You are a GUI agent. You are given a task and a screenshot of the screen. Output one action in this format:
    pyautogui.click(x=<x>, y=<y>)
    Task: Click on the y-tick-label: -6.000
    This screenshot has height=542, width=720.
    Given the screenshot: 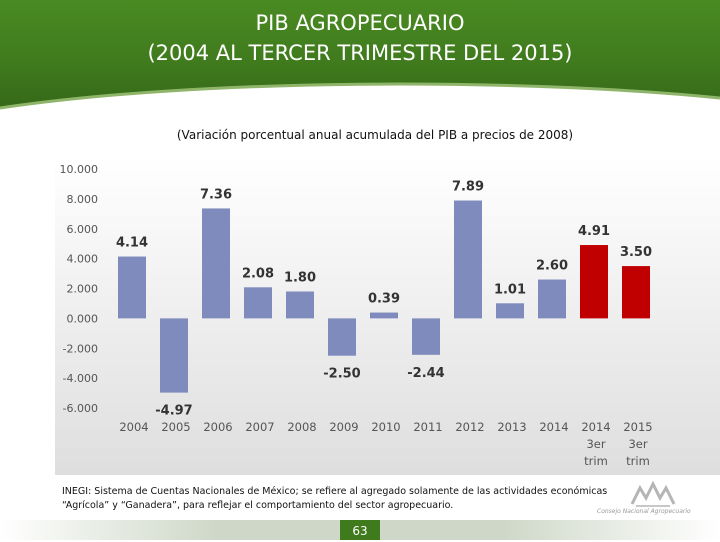 What is the action you would take?
    pyautogui.click(x=80, y=408)
    